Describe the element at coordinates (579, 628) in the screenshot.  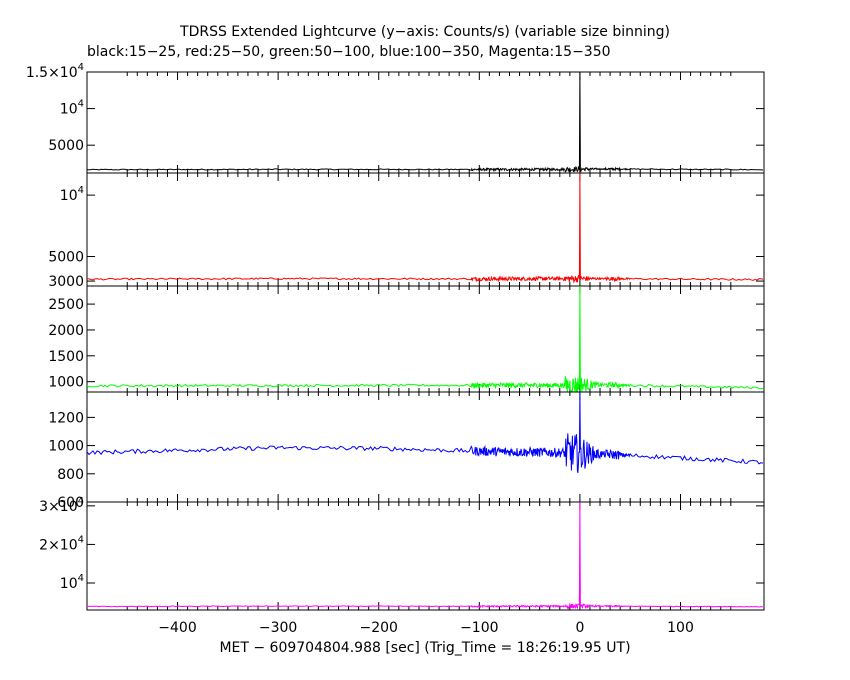
I see `x-tick-label: 0` at that location.